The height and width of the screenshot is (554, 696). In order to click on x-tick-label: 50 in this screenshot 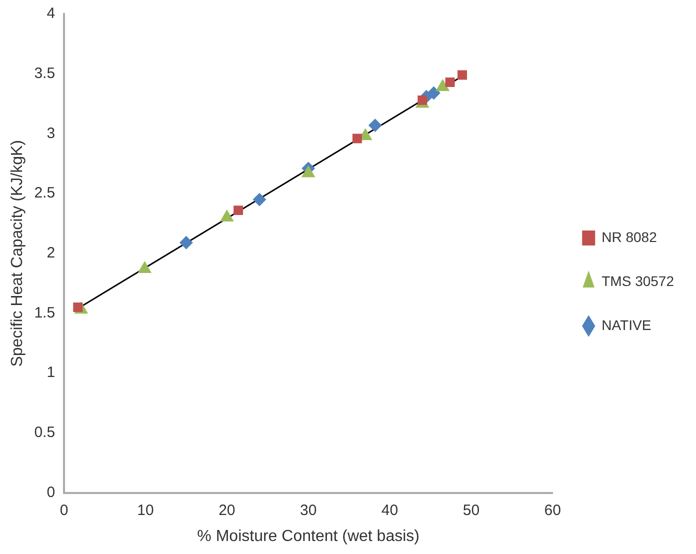, I will do `click(471, 510)`.